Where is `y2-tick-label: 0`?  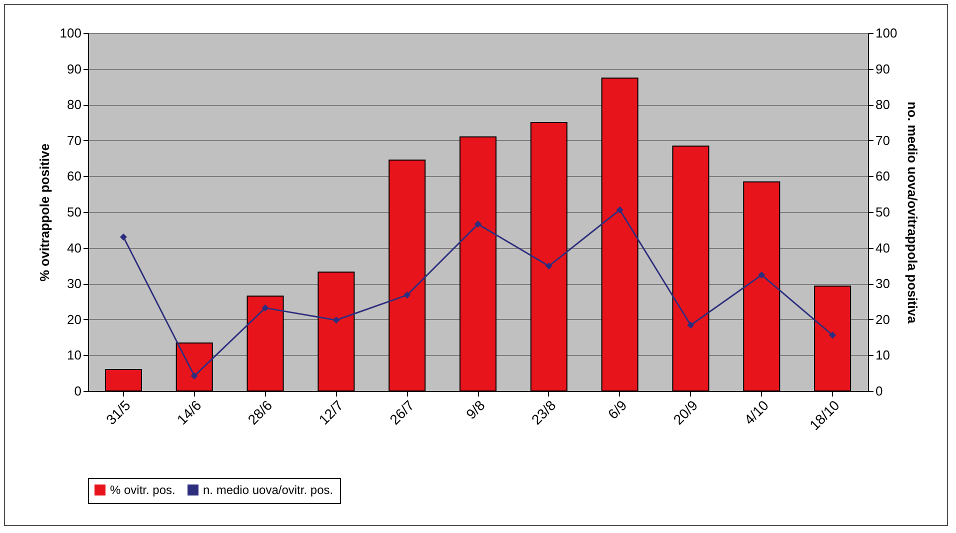 y2-tick-label: 0 is located at coordinates (879, 391).